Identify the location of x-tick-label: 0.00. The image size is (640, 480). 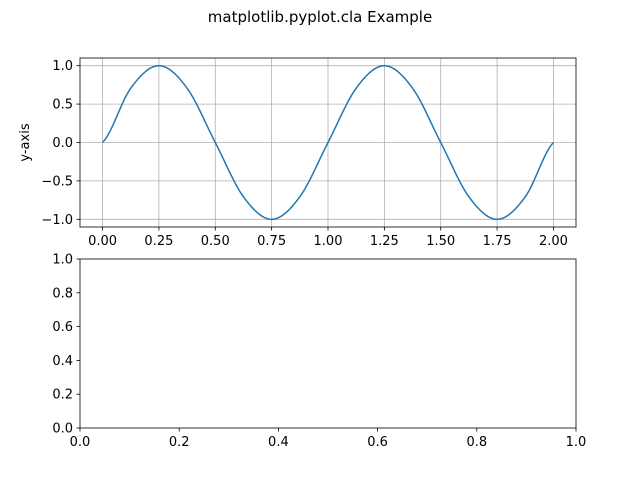
(102, 241).